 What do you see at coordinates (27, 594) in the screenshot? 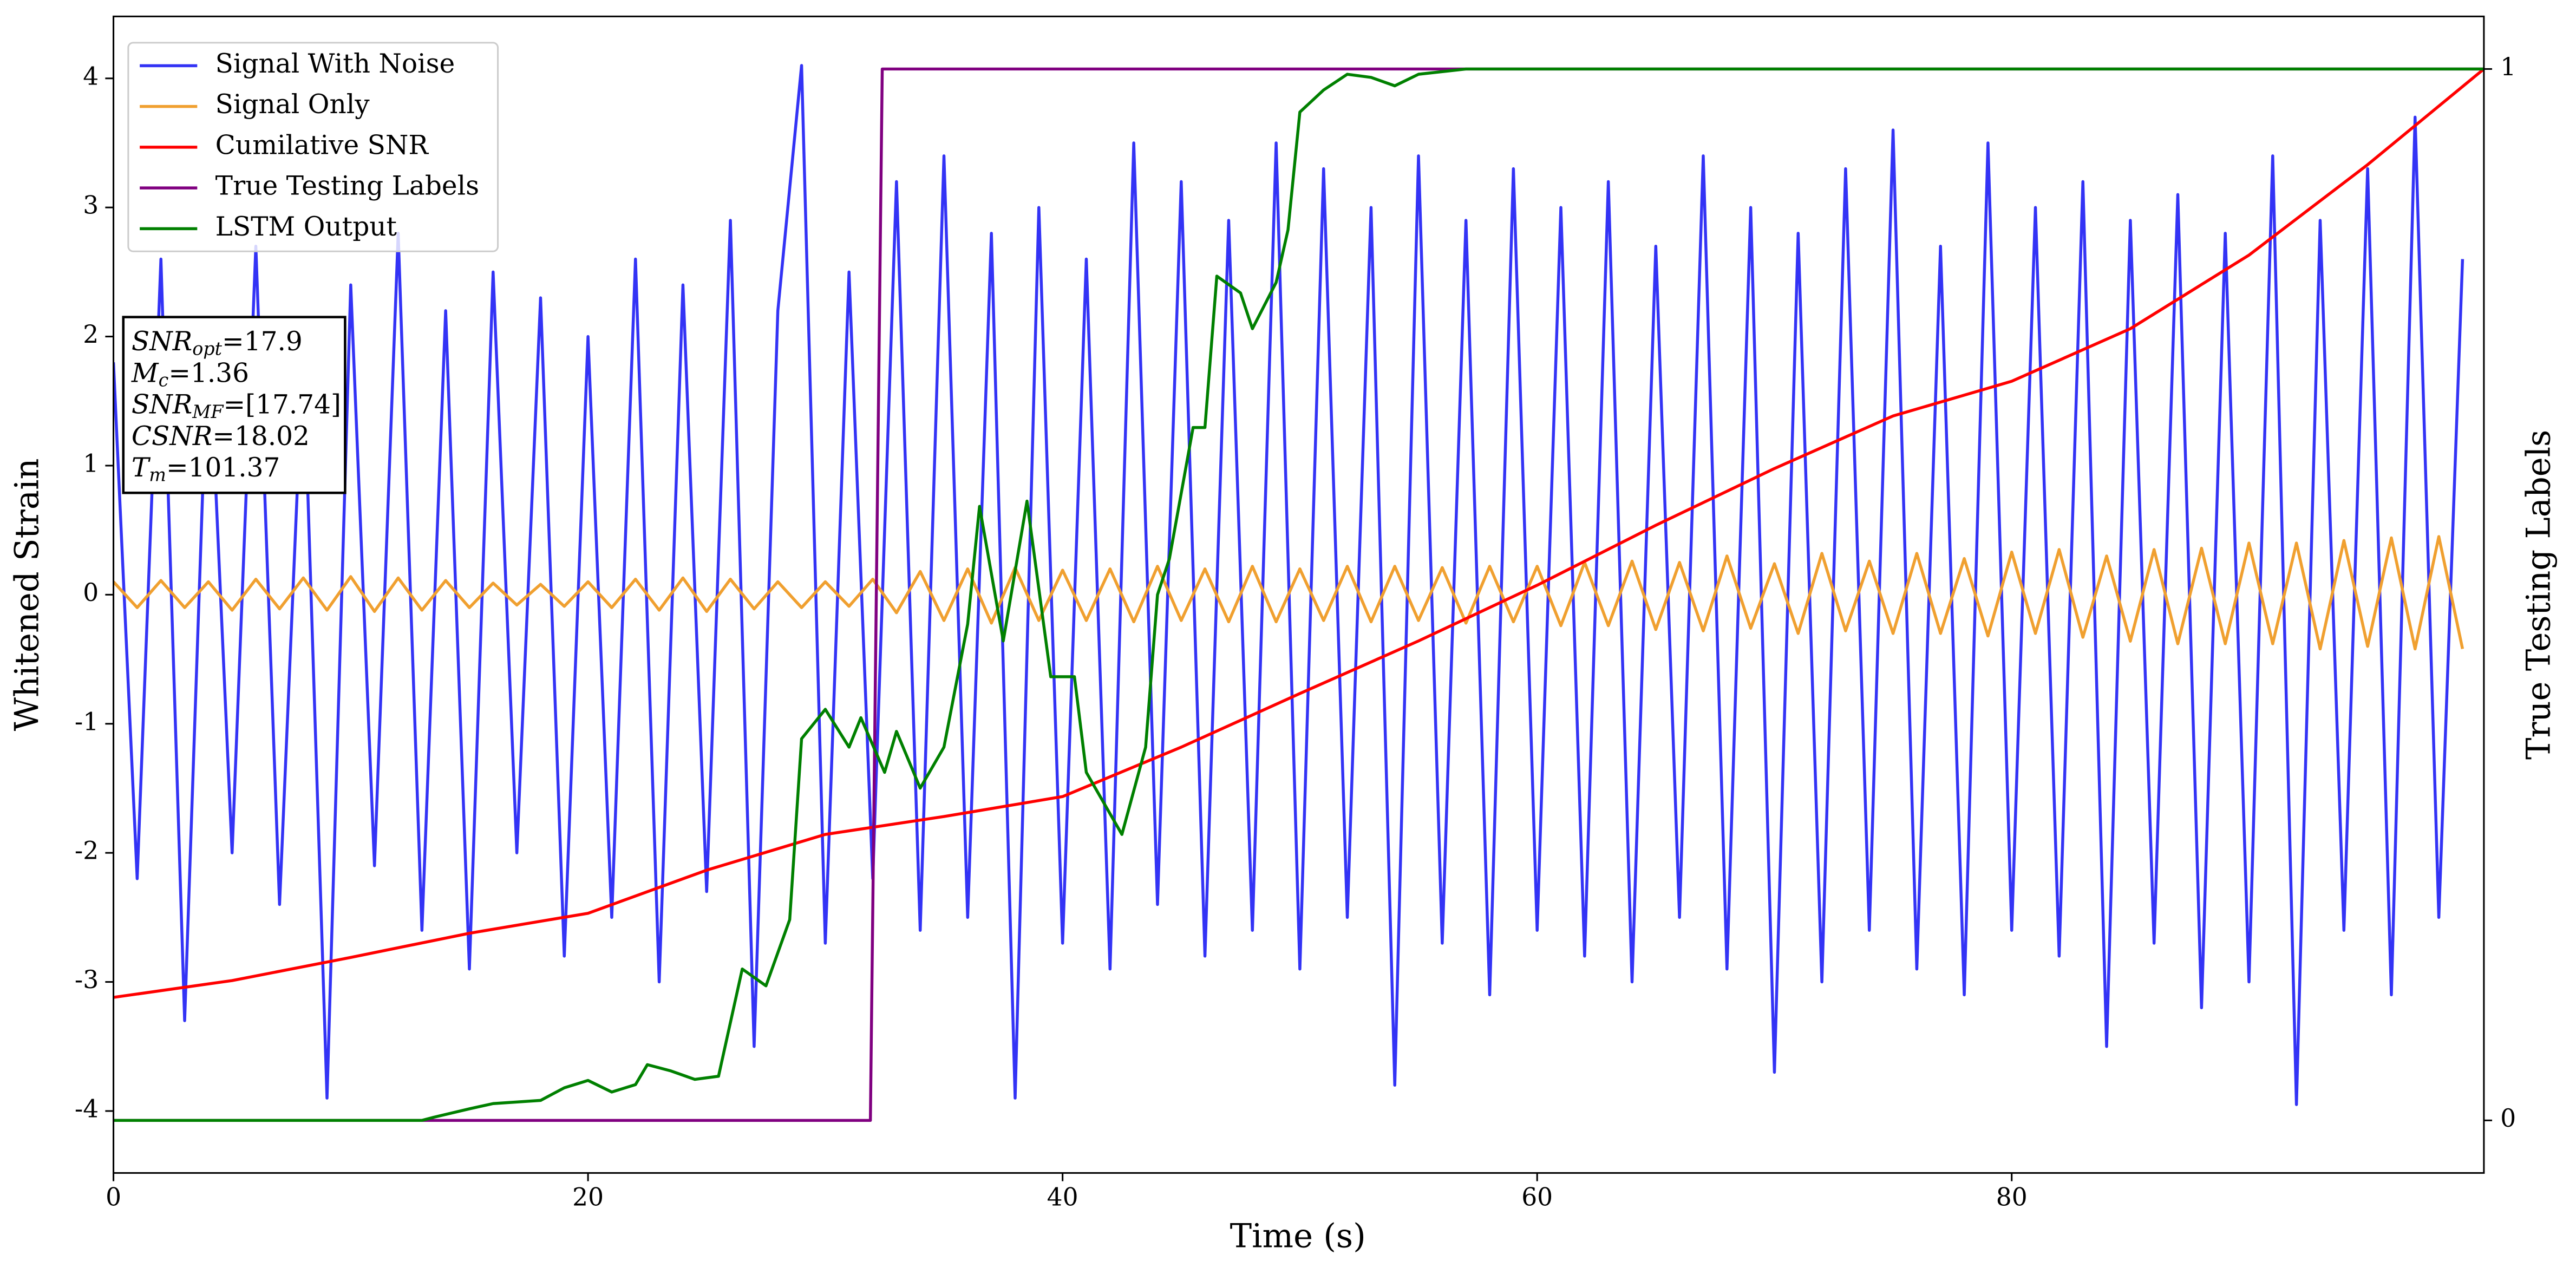
I see `y-axis-label: Whitened Strain` at bounding box center [27, 594].